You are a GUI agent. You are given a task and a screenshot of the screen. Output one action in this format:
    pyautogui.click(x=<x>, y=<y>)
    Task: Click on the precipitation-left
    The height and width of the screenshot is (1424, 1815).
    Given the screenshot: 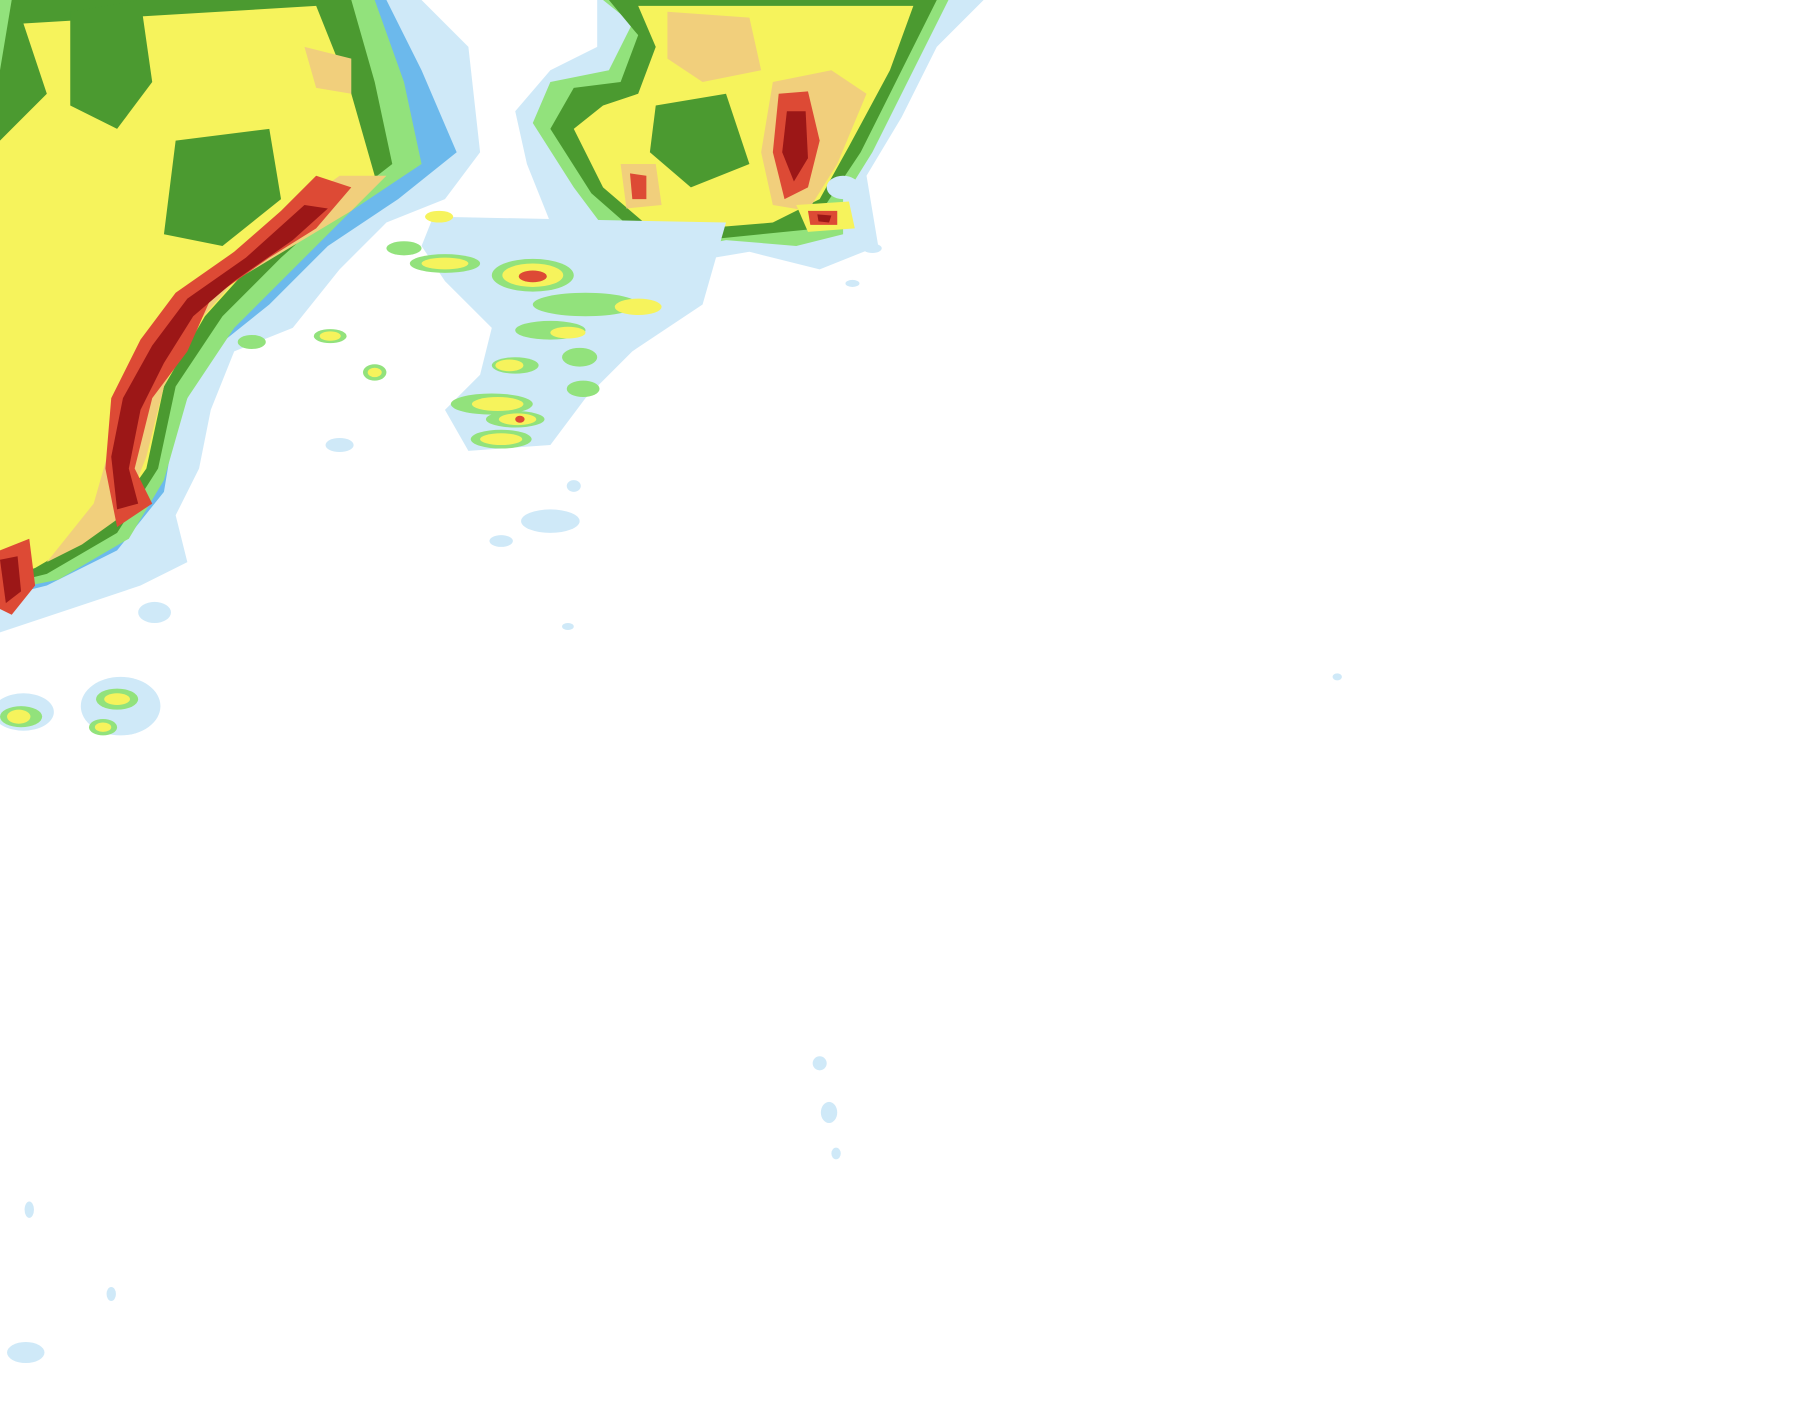 What is the action you would take?
    pyautogui.click(x=240, y=316)
    